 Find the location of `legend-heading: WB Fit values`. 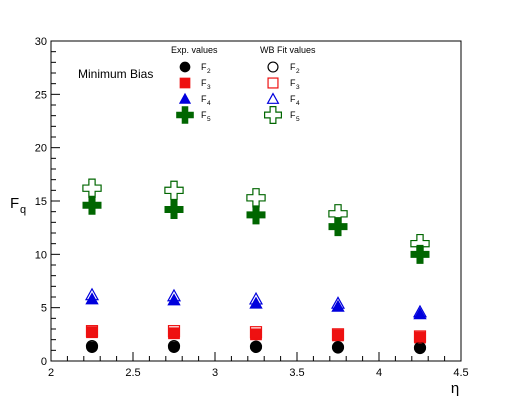

legend-heading: WB Fit values is located at coordinates (288, 50).